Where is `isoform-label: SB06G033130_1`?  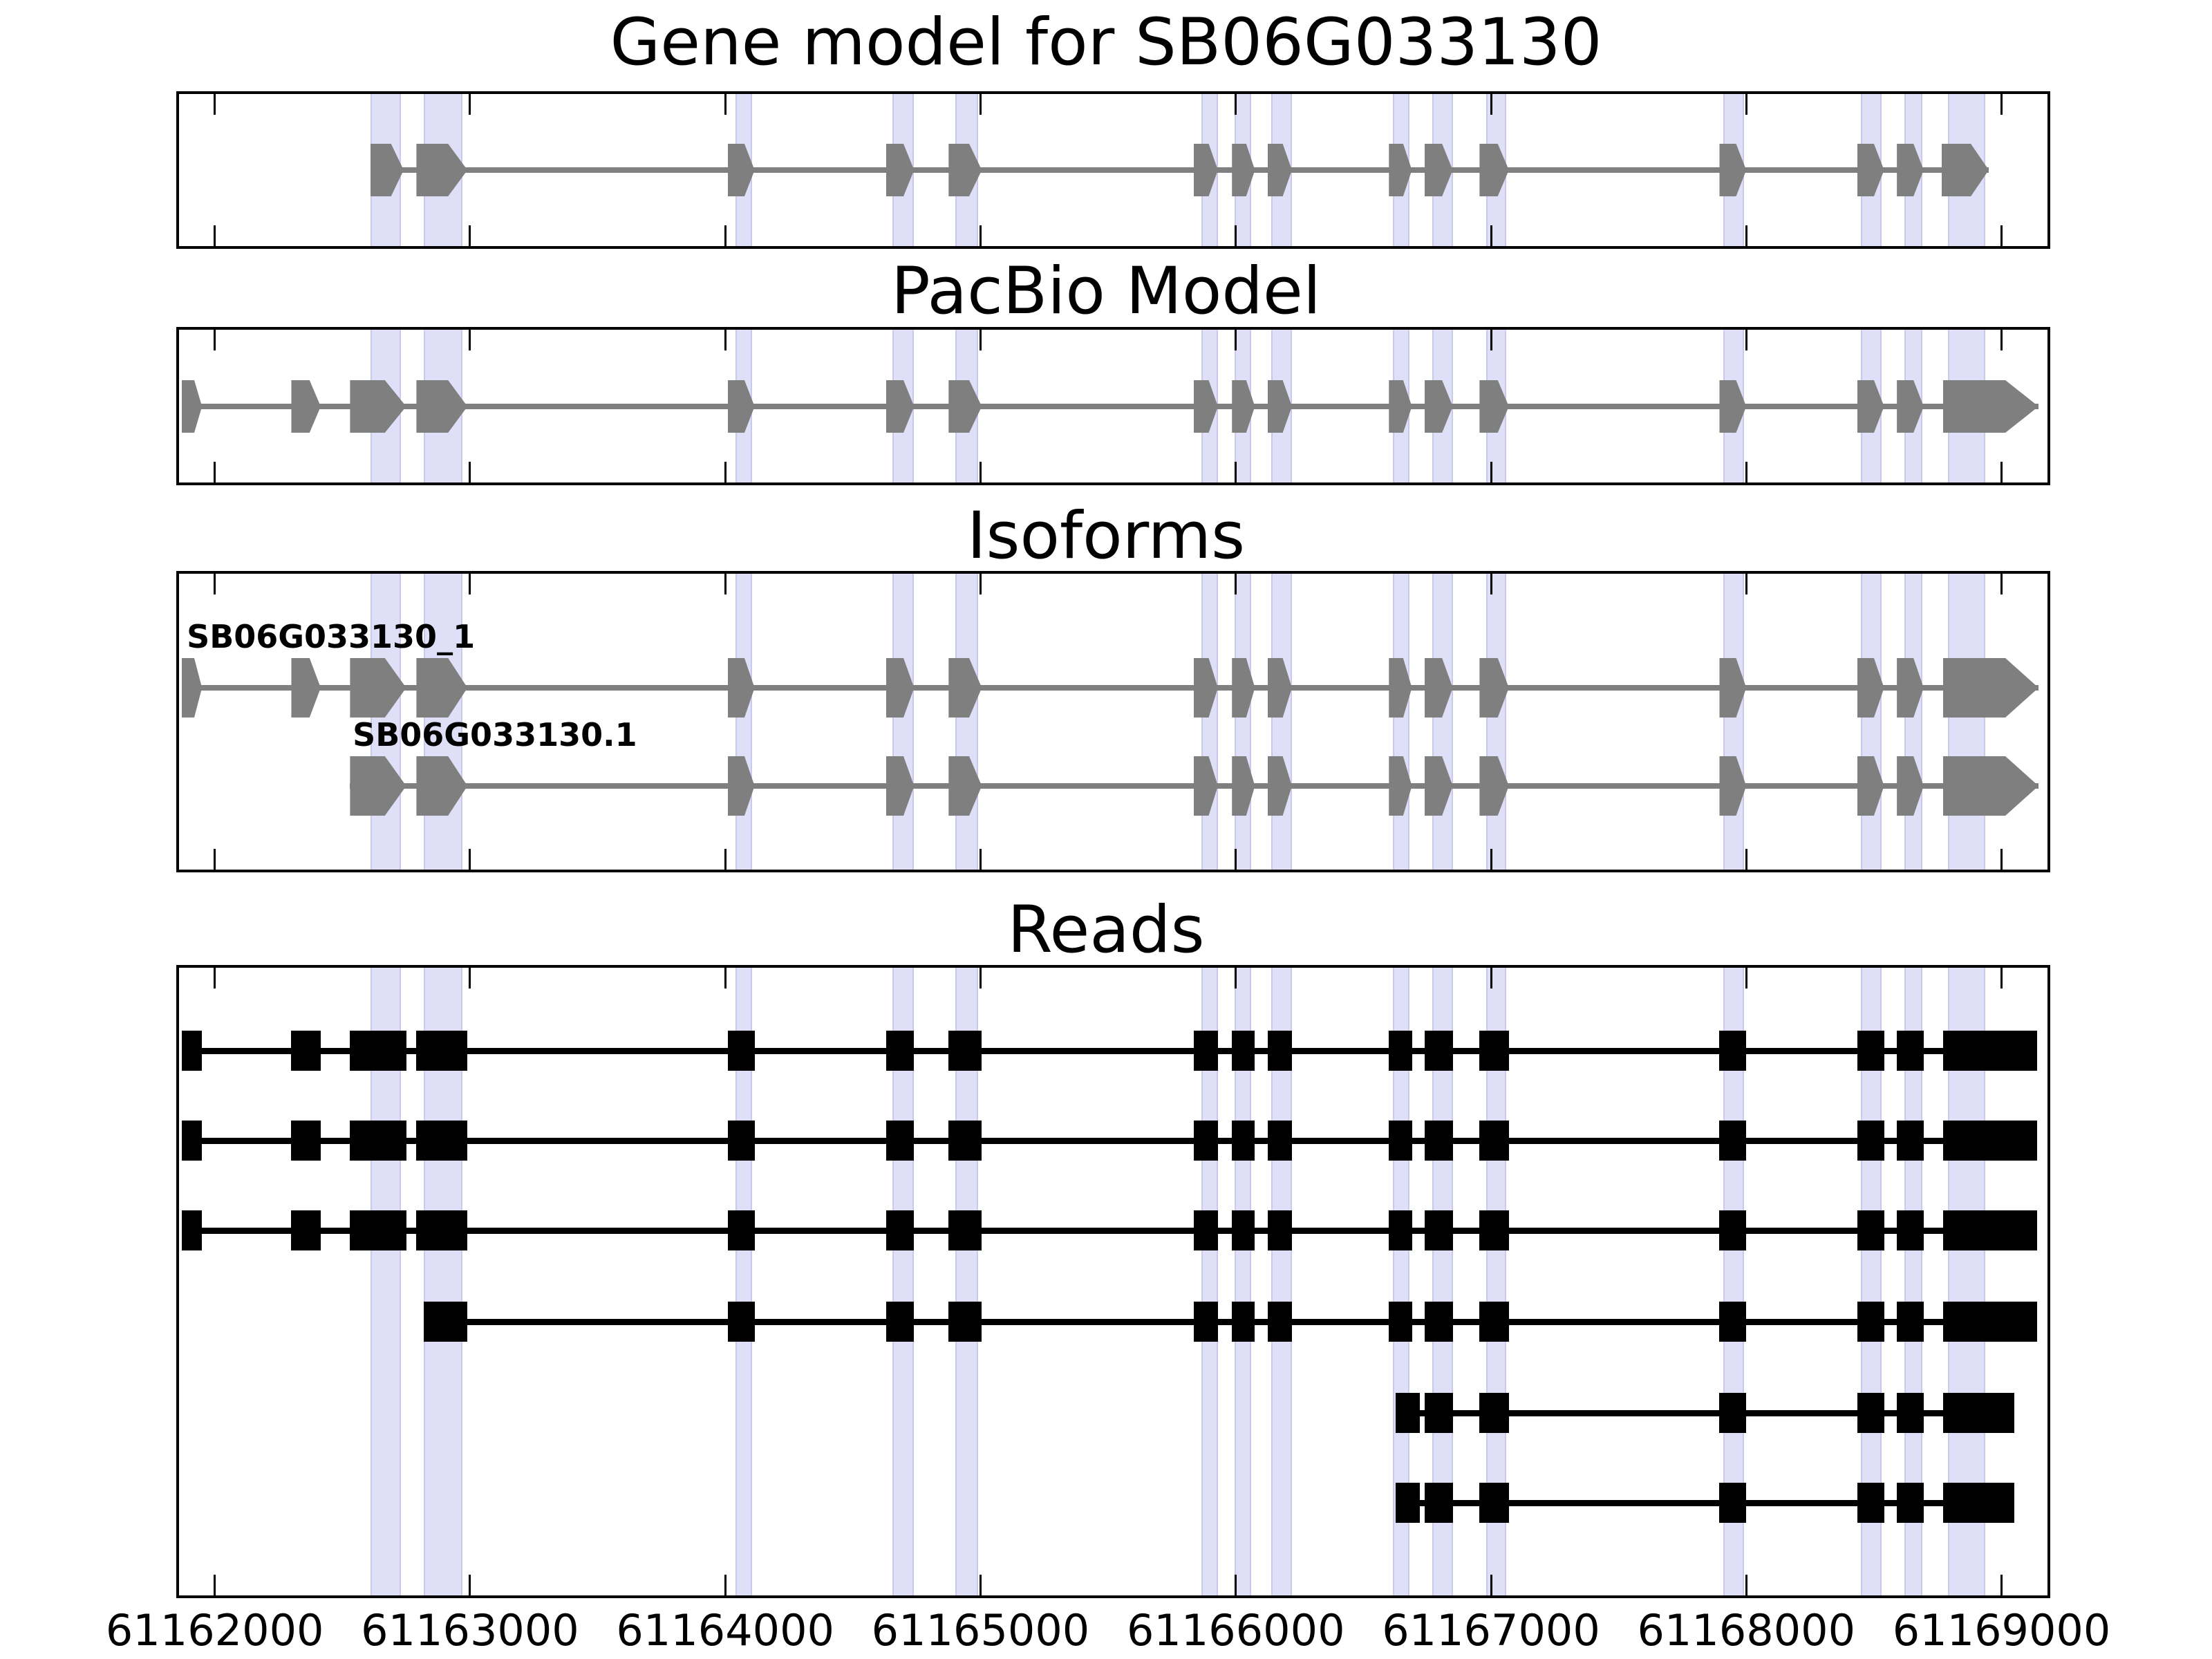
isoform-label: SB06G033130_1 is located at coordinates (331, 637).